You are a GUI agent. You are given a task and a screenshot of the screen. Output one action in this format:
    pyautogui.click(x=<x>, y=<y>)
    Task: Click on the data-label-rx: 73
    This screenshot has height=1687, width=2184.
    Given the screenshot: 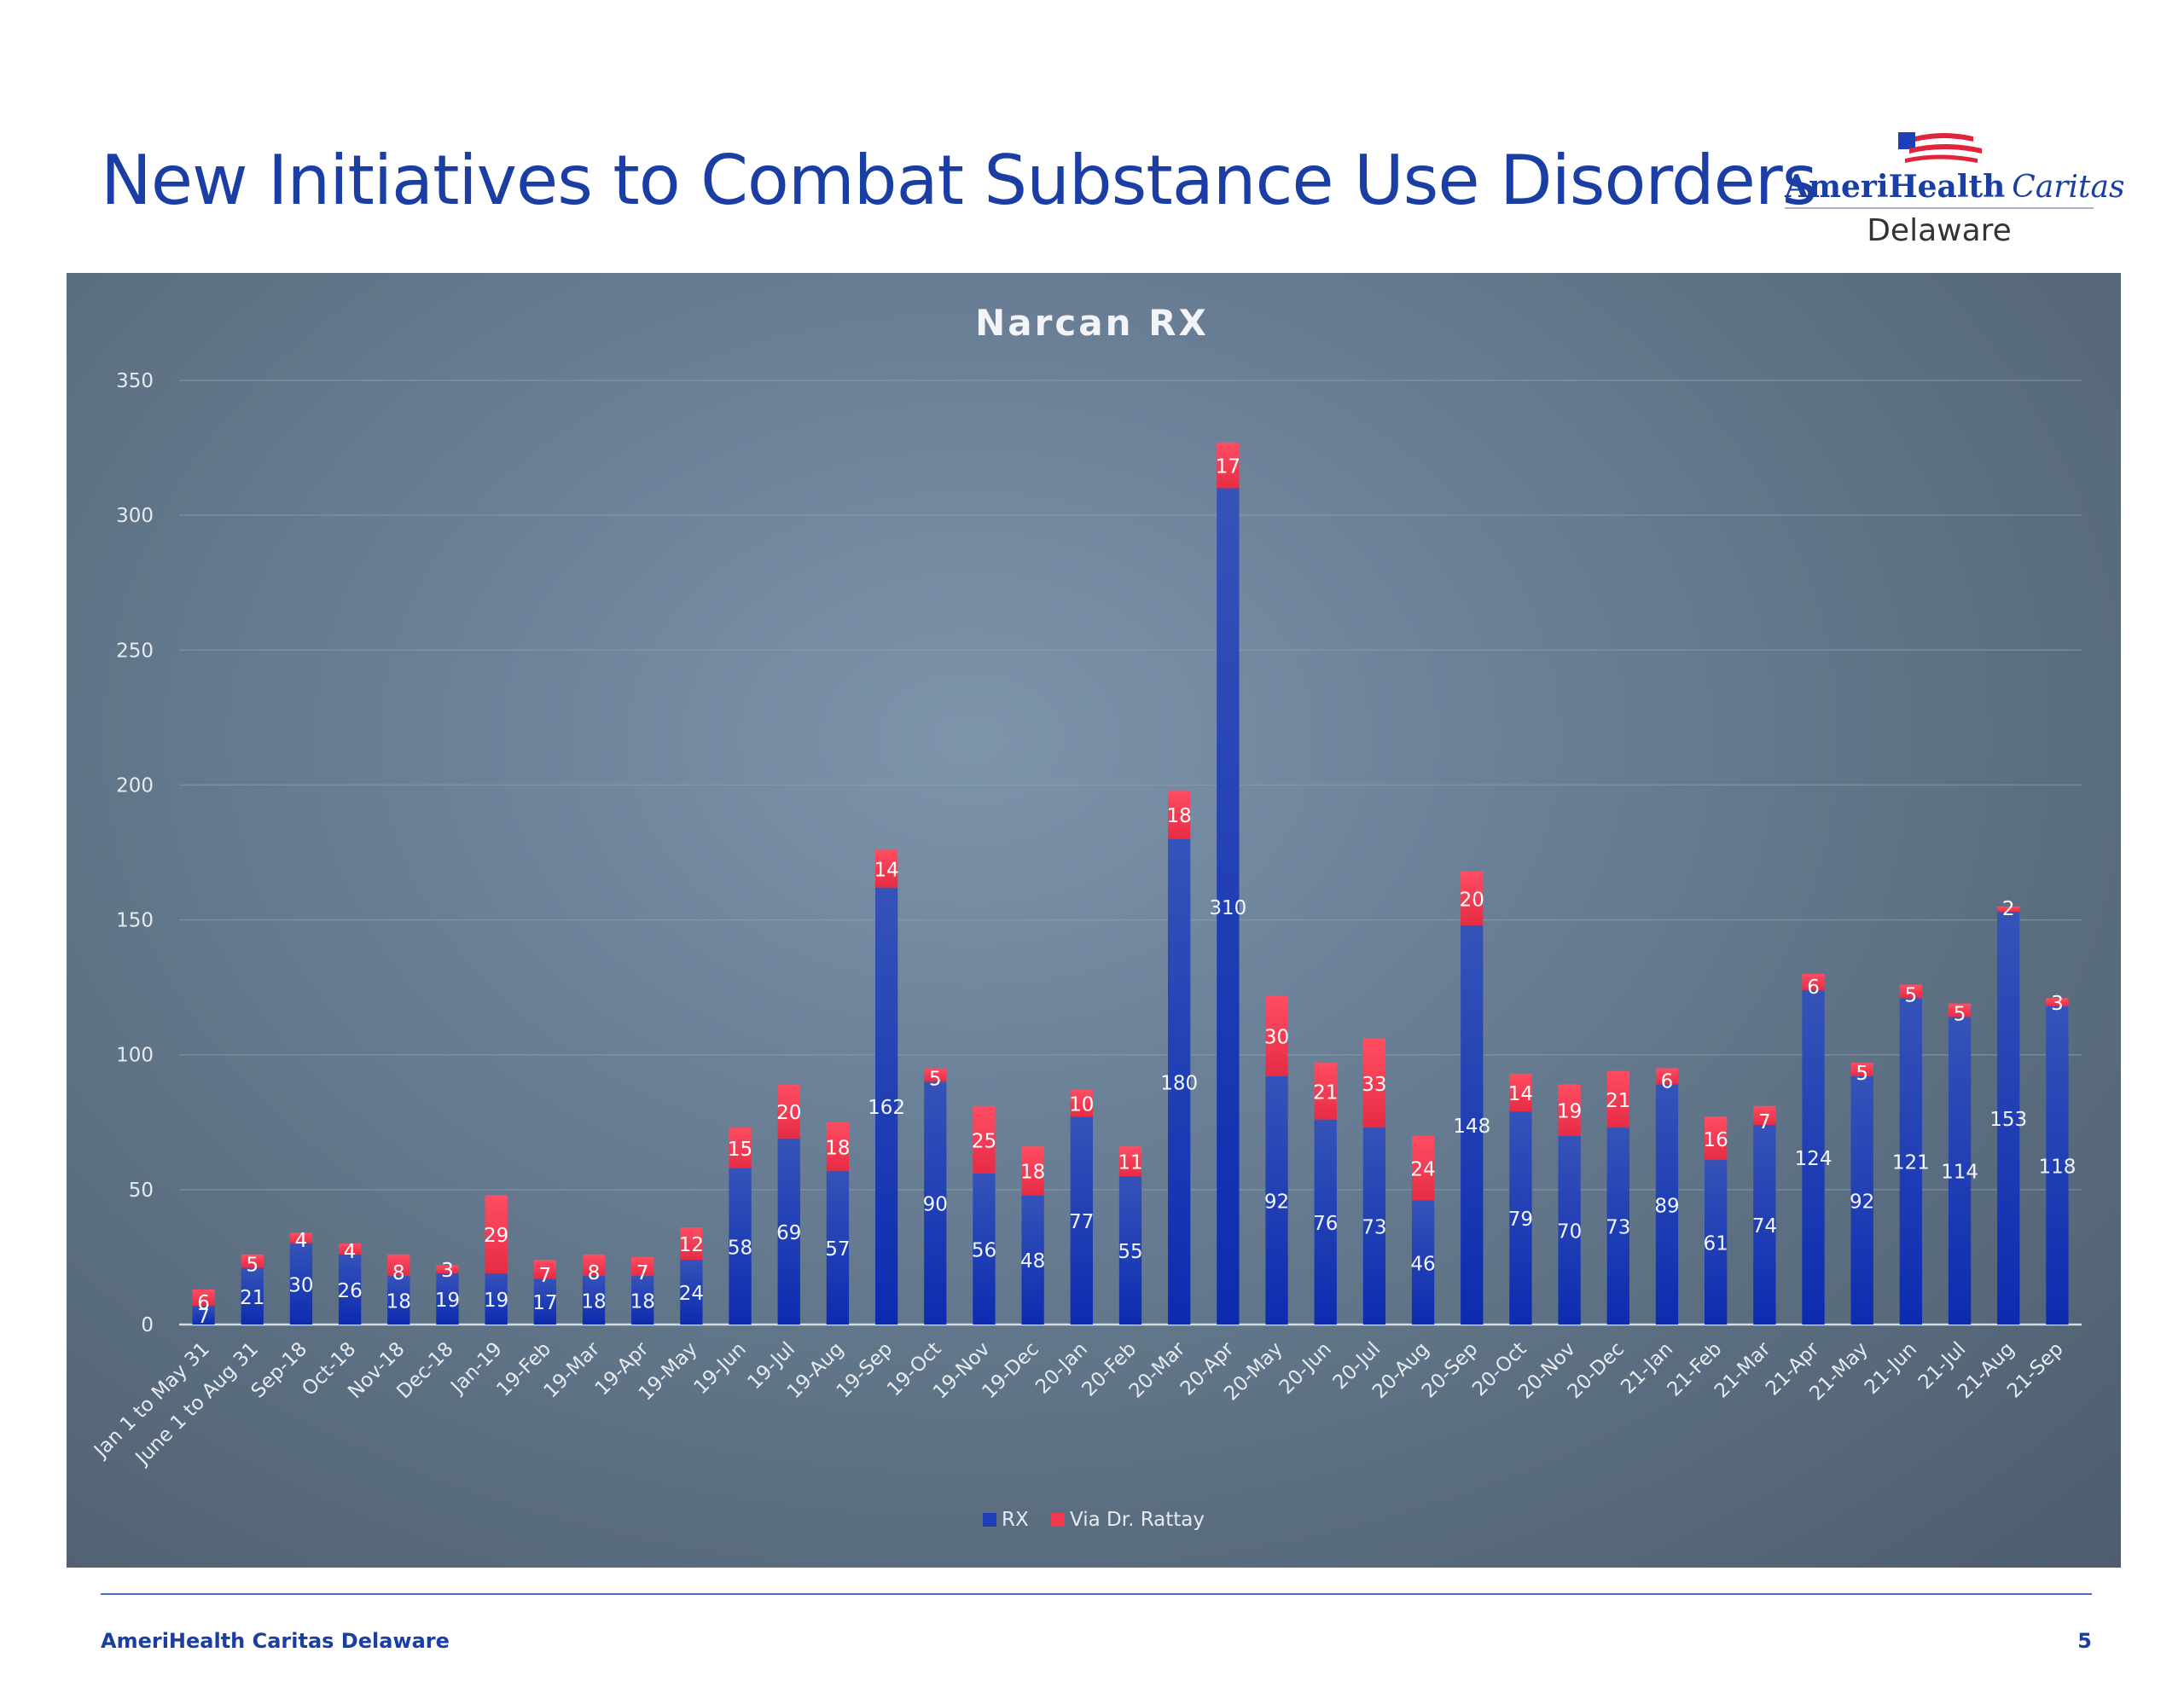 What is the action you would take?
    pyautogui.click(x=1374, y=1228)
    